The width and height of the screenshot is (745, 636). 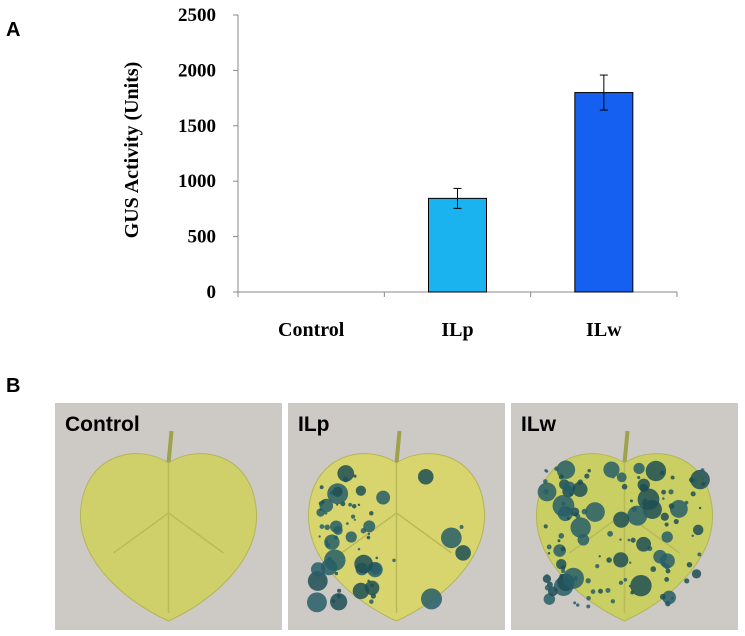 I want to click on photo-label: Control, so click(x=102, y=424).